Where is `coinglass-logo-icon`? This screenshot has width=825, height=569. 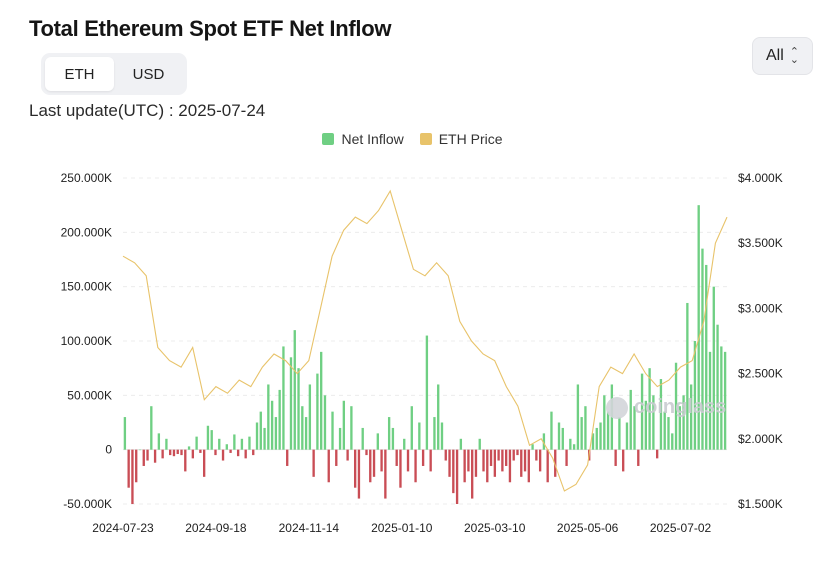 coinglass-logo-icon is located at coordinates (617, 407).